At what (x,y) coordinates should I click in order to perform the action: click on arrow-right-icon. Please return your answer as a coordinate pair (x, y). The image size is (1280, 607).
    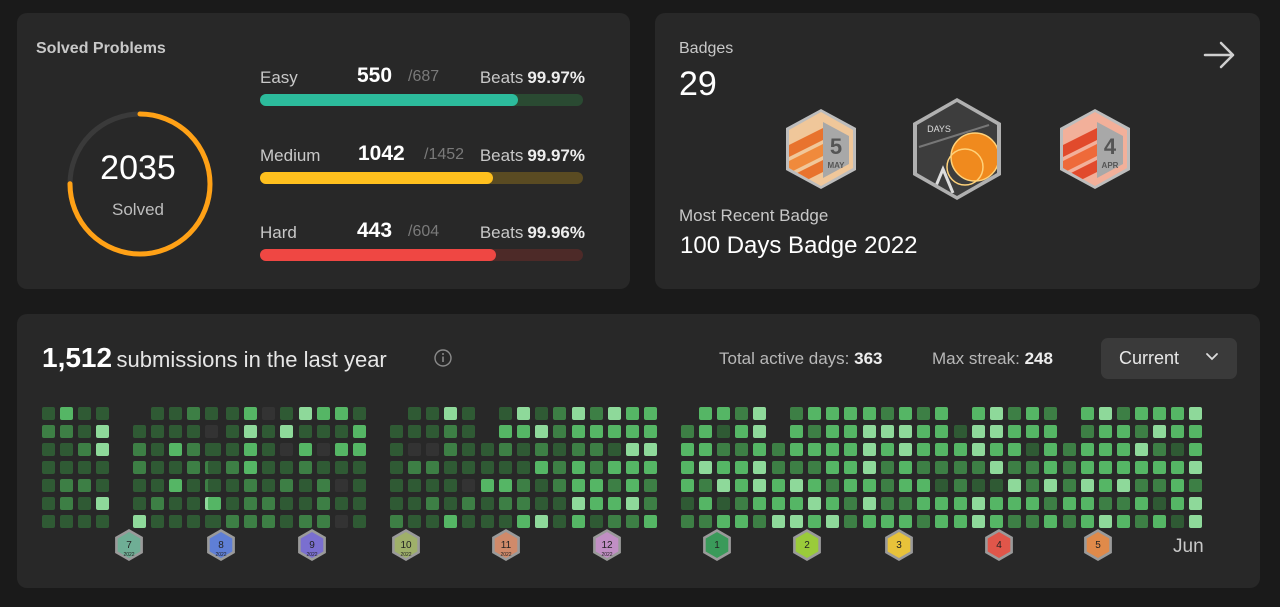
    Looking at the image, I should click on (1220, 55).